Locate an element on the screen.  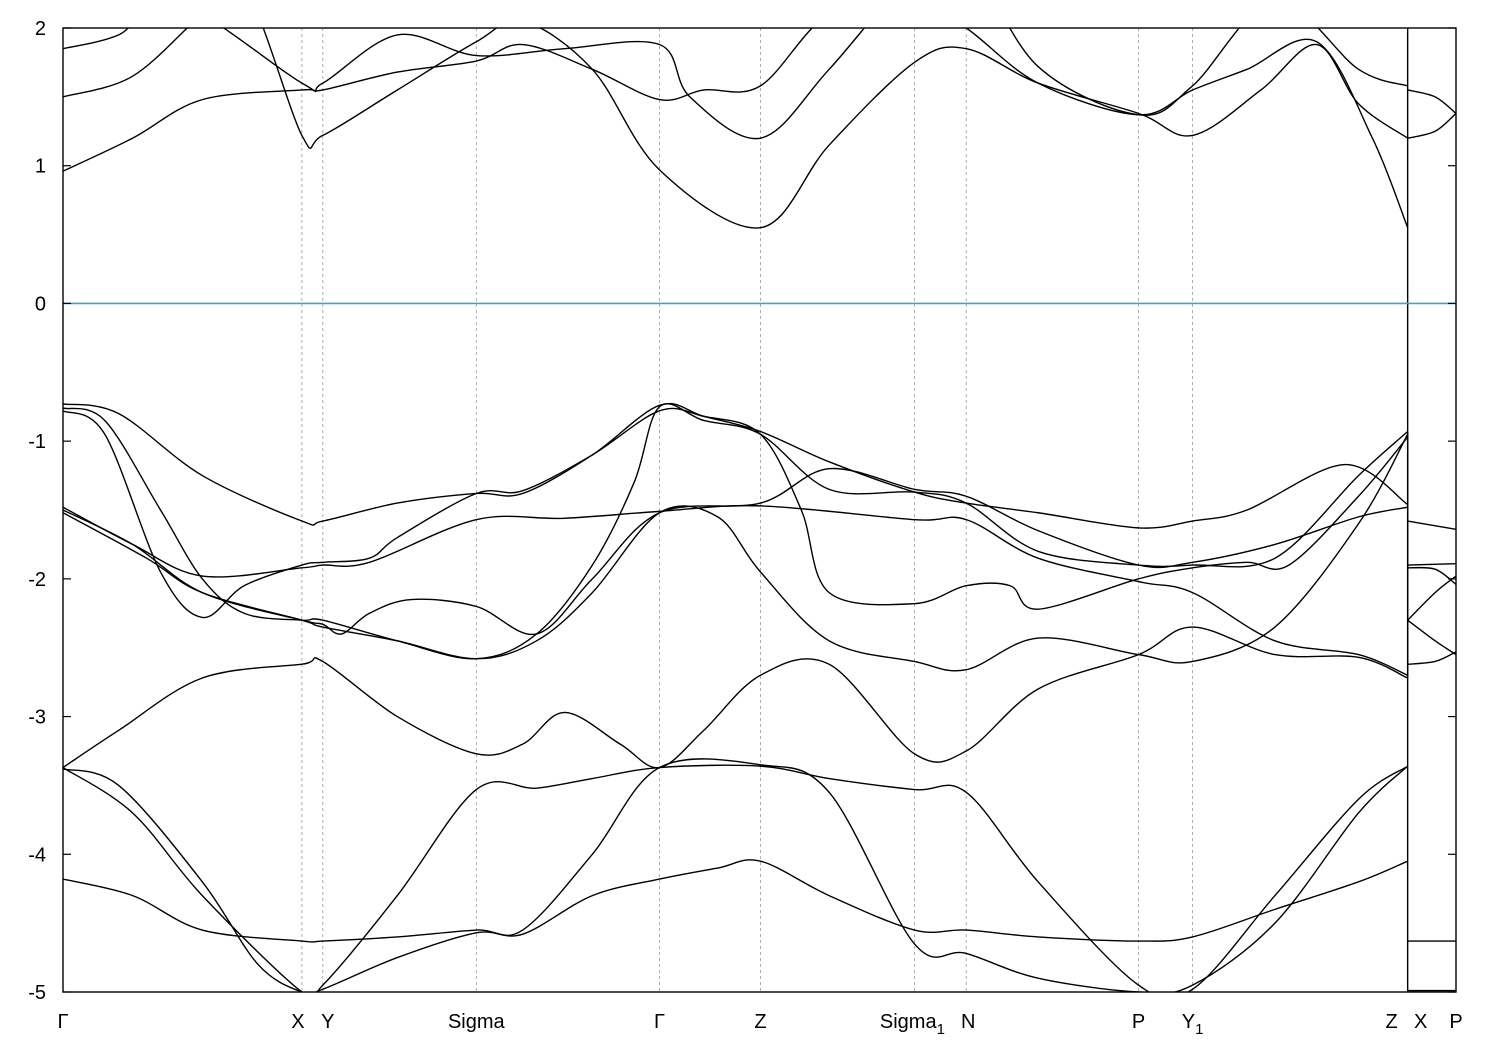
x-tick-label-1: X is located at coordinates (297, 1022).